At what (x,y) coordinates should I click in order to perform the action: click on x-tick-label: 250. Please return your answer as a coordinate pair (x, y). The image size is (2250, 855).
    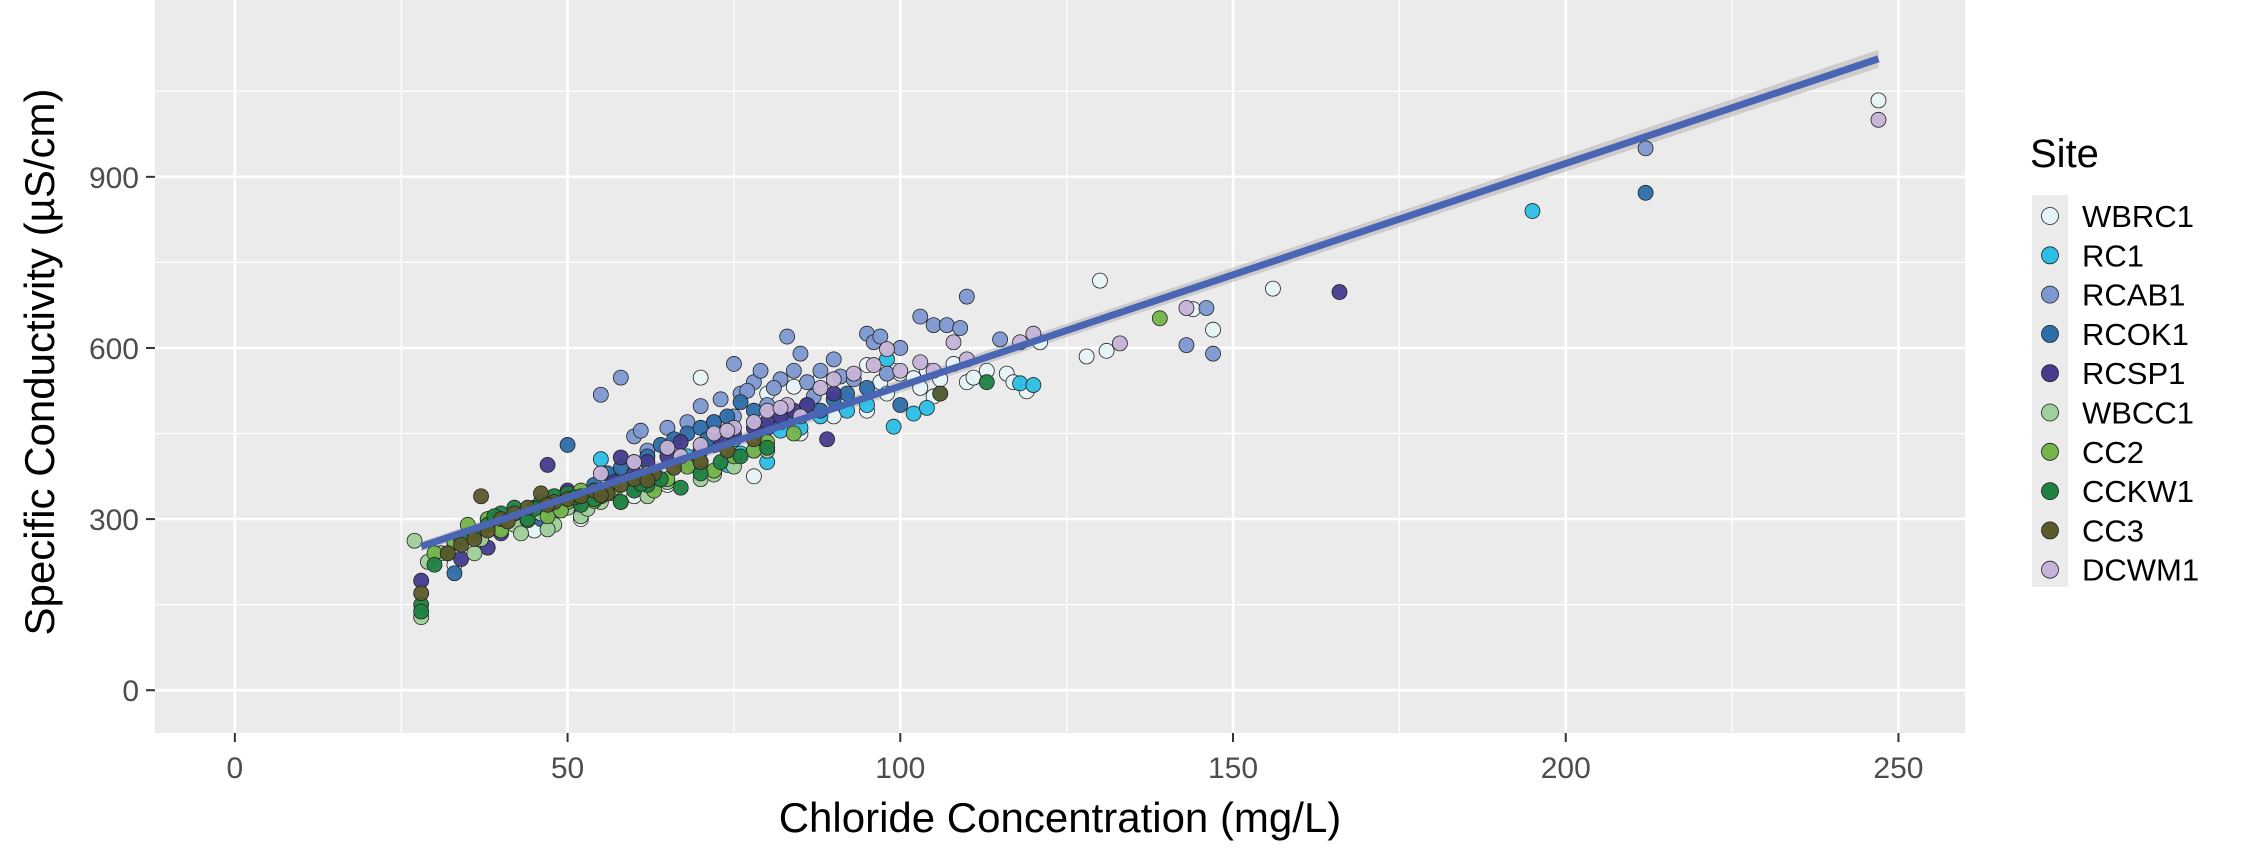
    Looking at the image, I should click on (1898, 768).